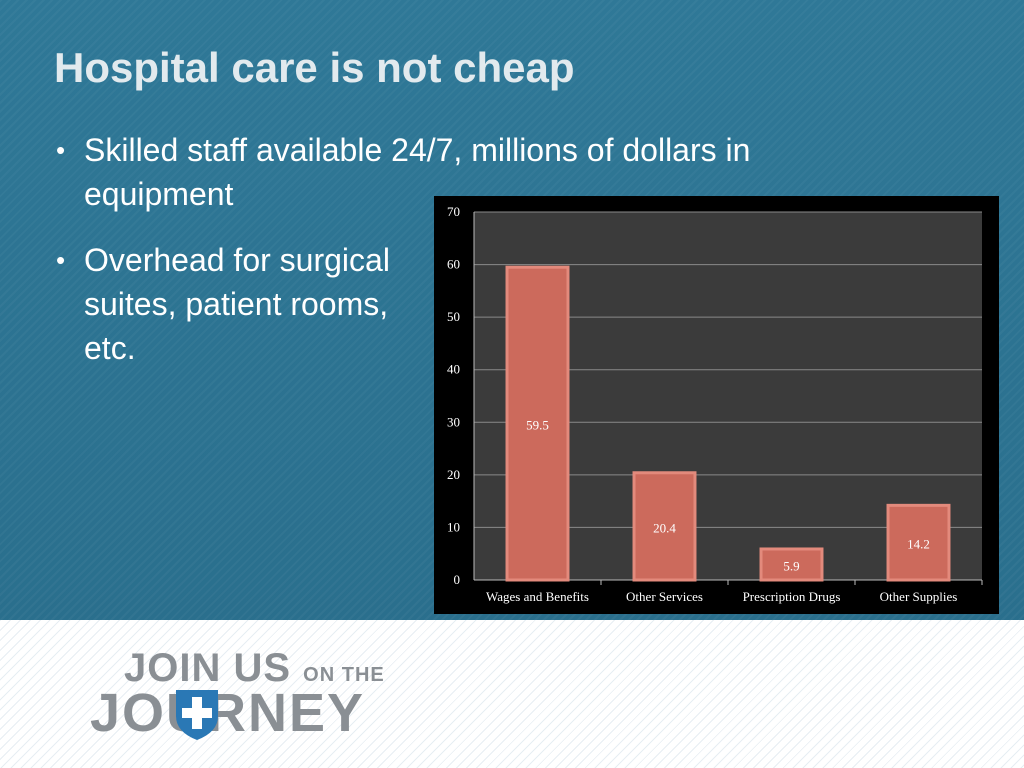  I want to click on x-tick-label: Prescription Drugs, so click(792, 596).